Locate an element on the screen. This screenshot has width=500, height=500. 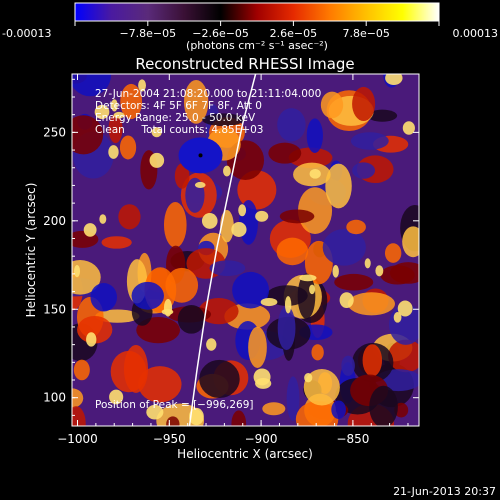
y-tick-label: 100 is located at coordinates (54, 398).